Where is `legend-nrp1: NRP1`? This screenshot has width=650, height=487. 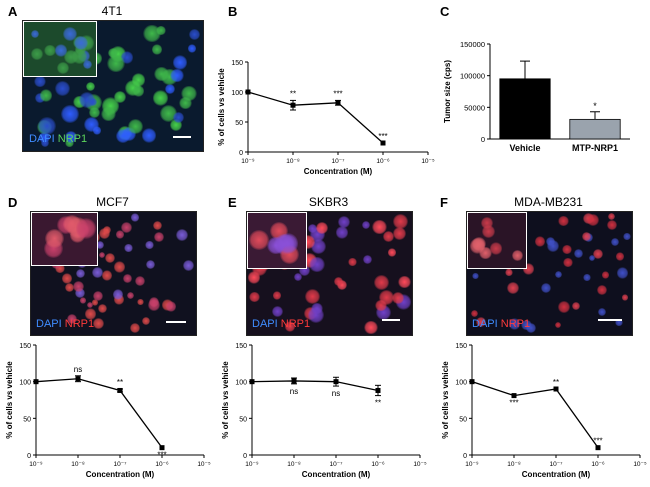
legend-nrp1: NRP1 is located at coordinates (72, 139).